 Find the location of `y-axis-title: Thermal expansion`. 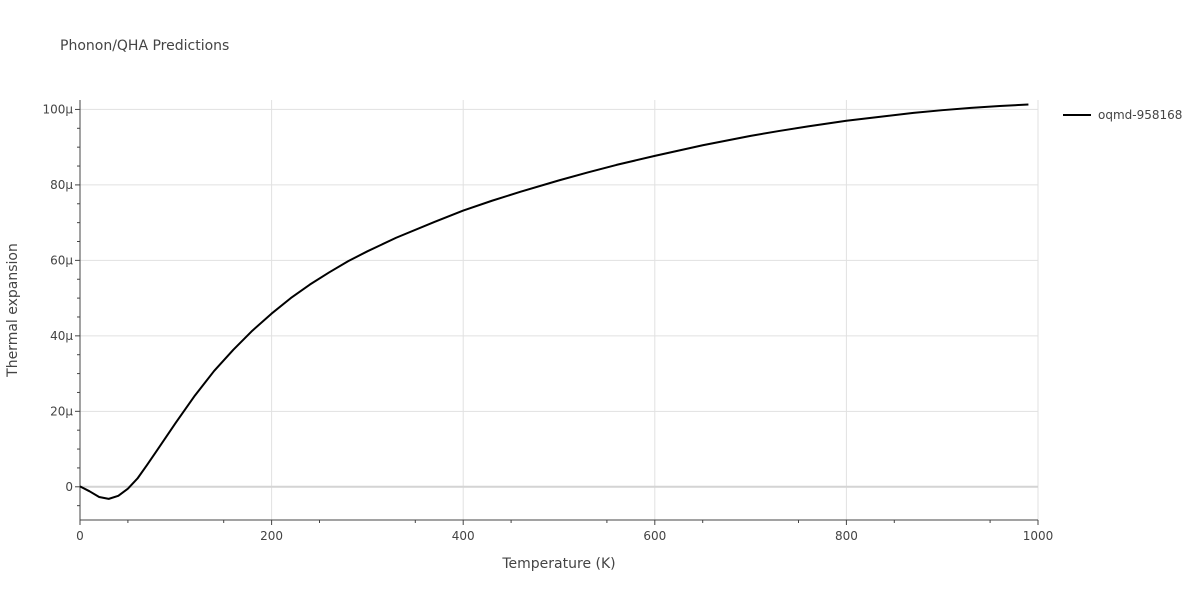

y-axis-title: Thermal expansion is located at coordinates (13, 310).